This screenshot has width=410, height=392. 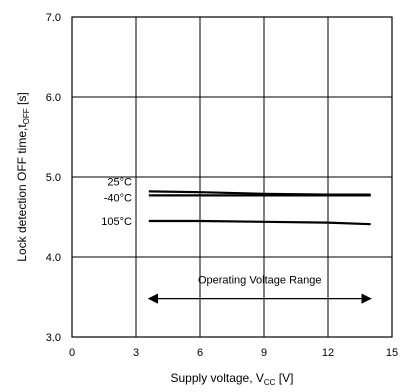 What do you see at coordinates (328, 353) in the screenshot?
I see `x-tick-label: 12` at bounding box center [328, 353].